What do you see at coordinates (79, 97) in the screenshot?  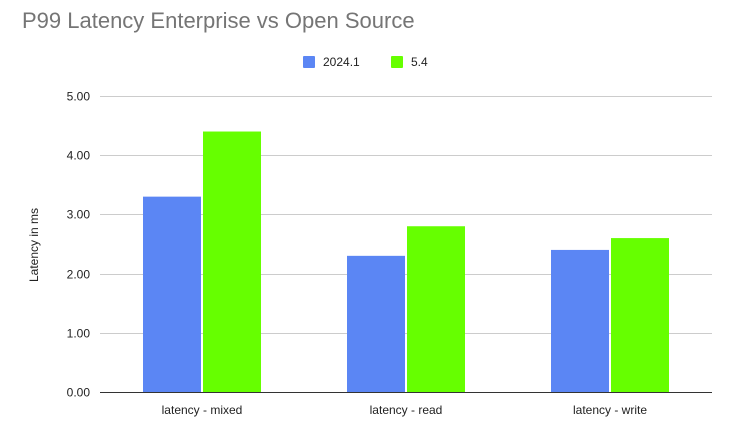 I see `y-tick-label: 5.00` at bounding box center [79, 97].